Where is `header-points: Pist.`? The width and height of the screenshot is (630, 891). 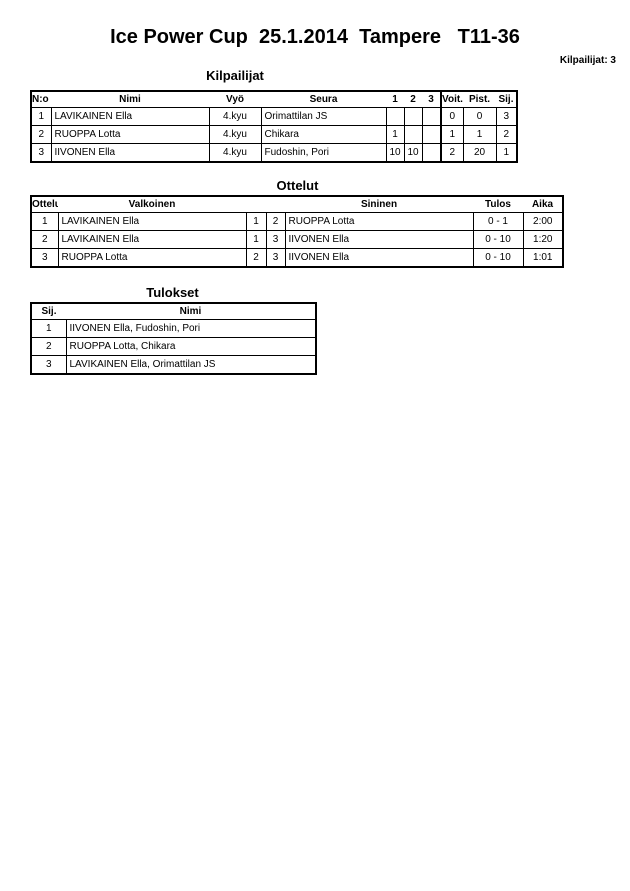 header-points: Pist. is located at coordinates (479, 99).